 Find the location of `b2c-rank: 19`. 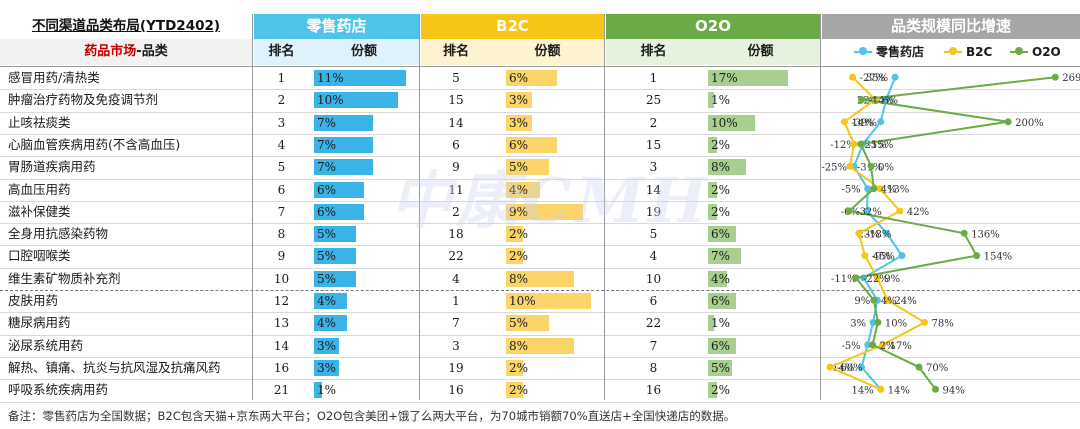

b2c-rank: 19 is located at coordinates (456, 367).